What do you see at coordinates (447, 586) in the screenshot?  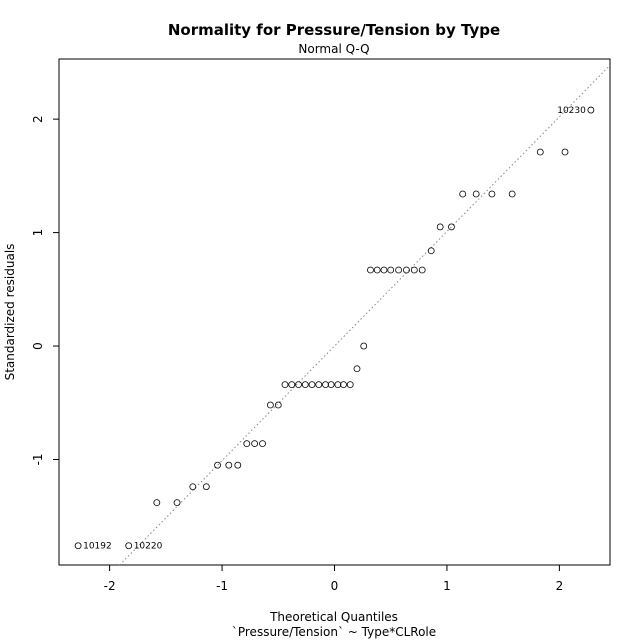 I see `x-tick-label: 1` at bounding box center [447, 586].